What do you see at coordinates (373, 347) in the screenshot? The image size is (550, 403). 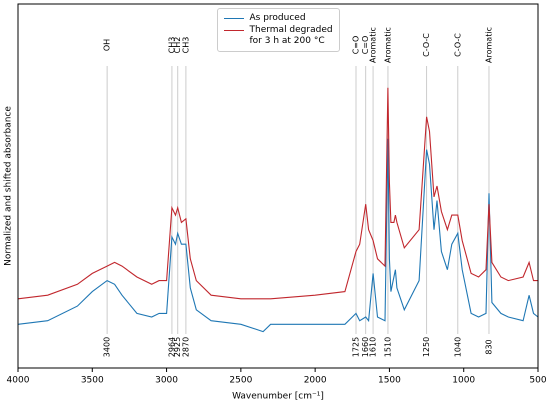 I see `annotation-value: 1610` at bounding box center [373, 347].